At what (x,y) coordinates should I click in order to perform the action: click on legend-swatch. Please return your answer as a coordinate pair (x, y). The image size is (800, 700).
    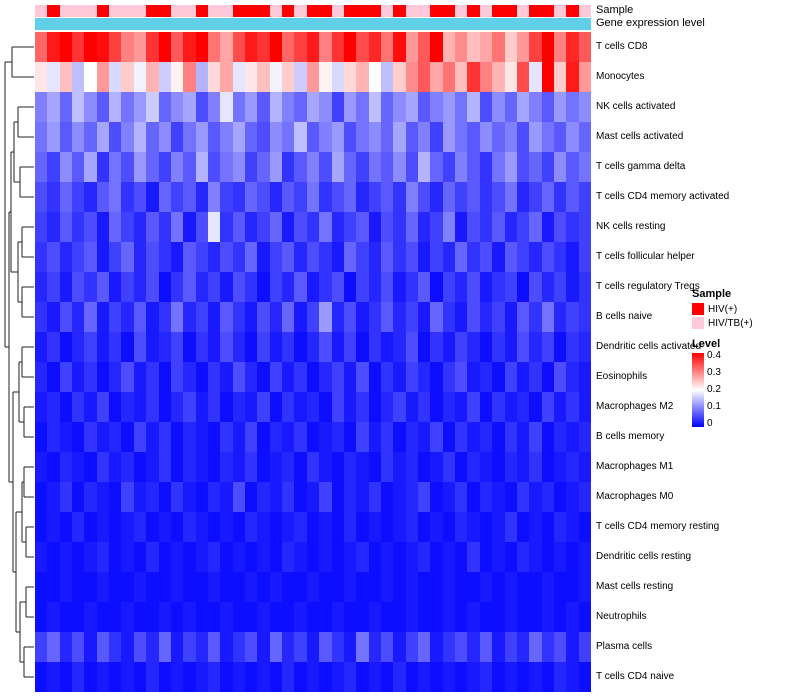
    Looking at the image, I should click on (698, 309).